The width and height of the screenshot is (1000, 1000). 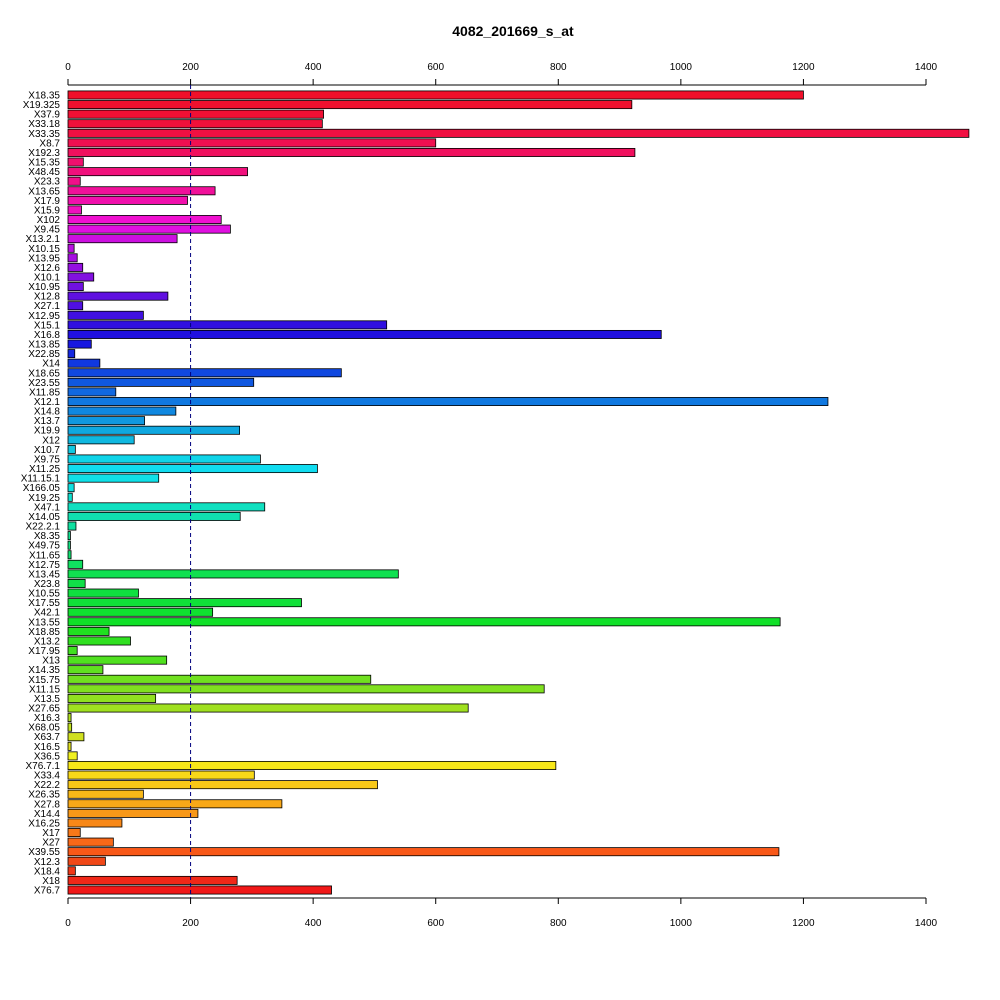 I want to click on category-label: X14.05, so click(x=44, y=517).